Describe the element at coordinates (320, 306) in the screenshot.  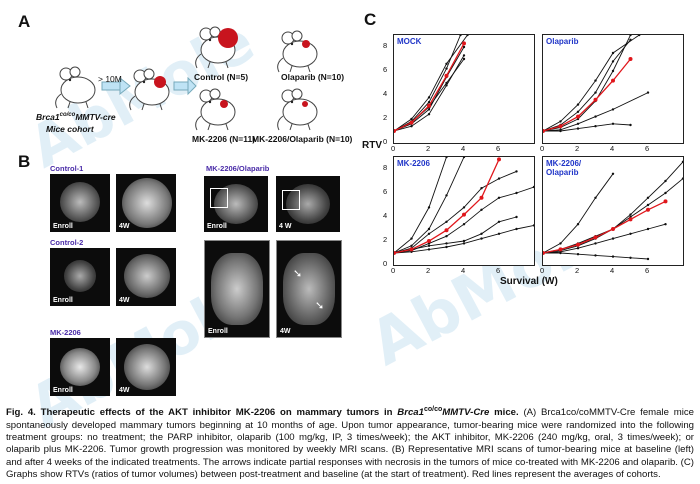
I see `arrow-icon: ➘` at that location.